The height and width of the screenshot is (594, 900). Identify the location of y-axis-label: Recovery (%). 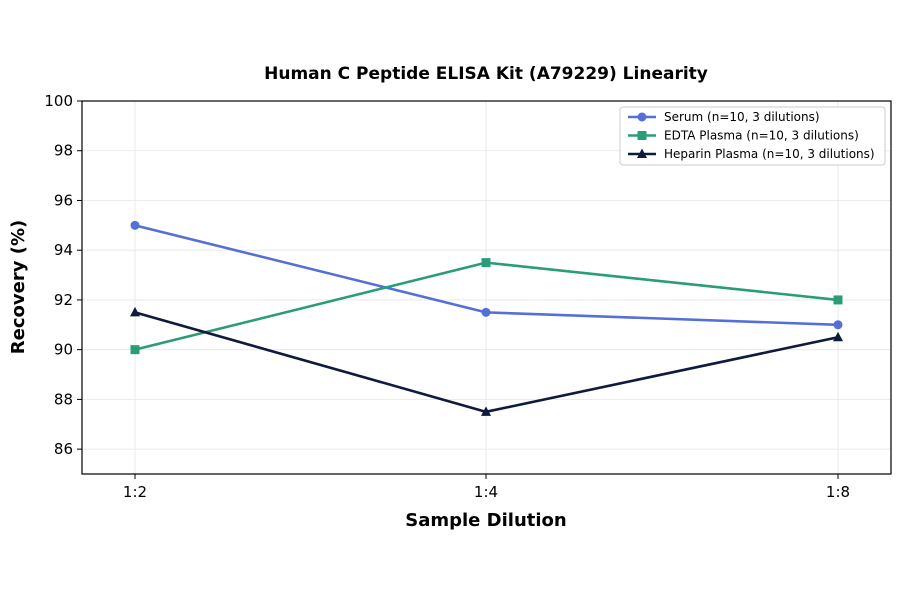
(18, 287).